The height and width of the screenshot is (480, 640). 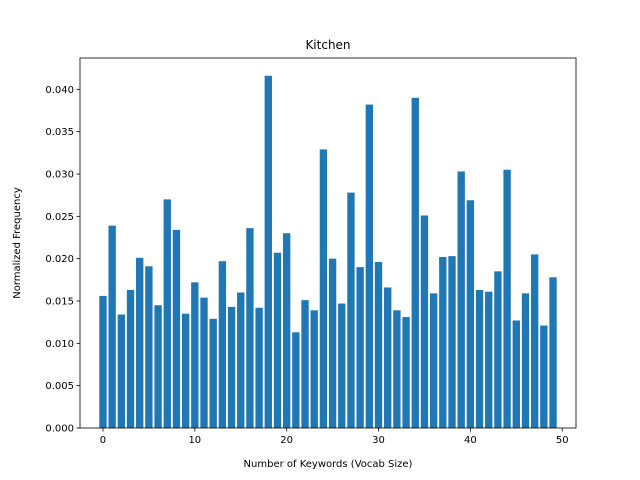 I want to click on x-axis-label: Number of Keywords (Vocab Size), so click(x=328, y=464).